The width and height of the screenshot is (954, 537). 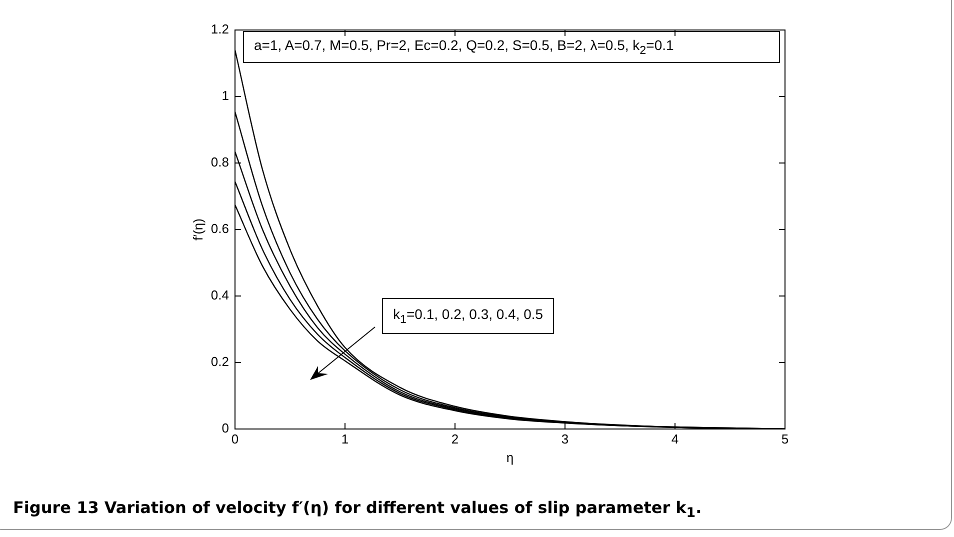 I want to click on y-tick-label: 0, so click(x=225, y=428).